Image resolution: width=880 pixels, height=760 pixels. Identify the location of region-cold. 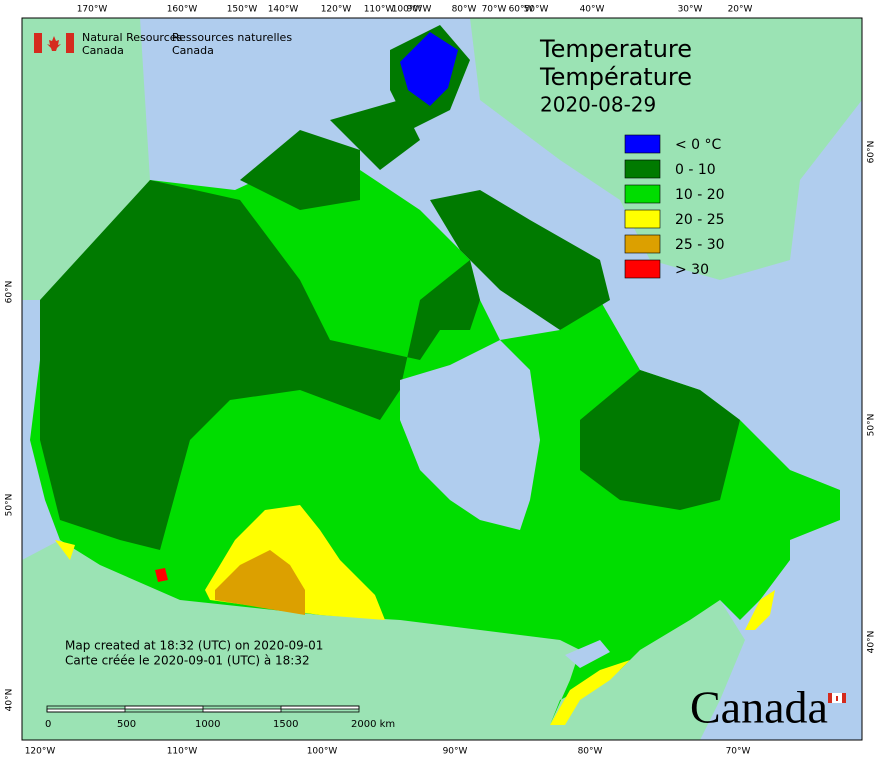
(429, 69).